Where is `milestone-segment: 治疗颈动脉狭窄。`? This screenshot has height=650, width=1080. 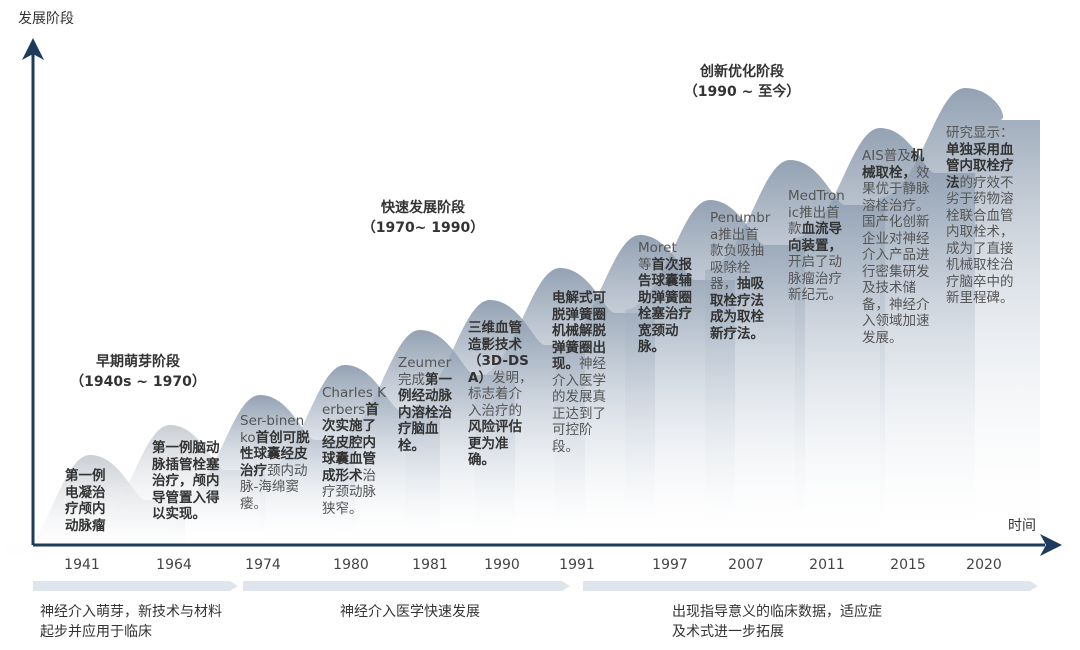
milestone-segment: 治疗颈动脉狭窄。 is located at coordinates (349, 492).